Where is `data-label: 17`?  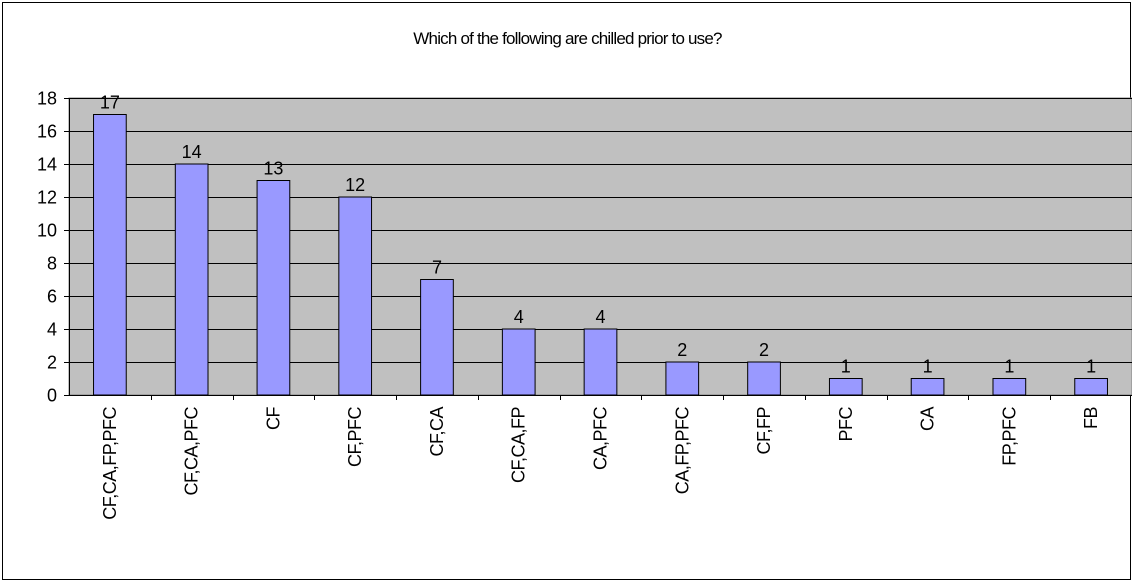
data-label: 17 is located at coordinates (110, 103).